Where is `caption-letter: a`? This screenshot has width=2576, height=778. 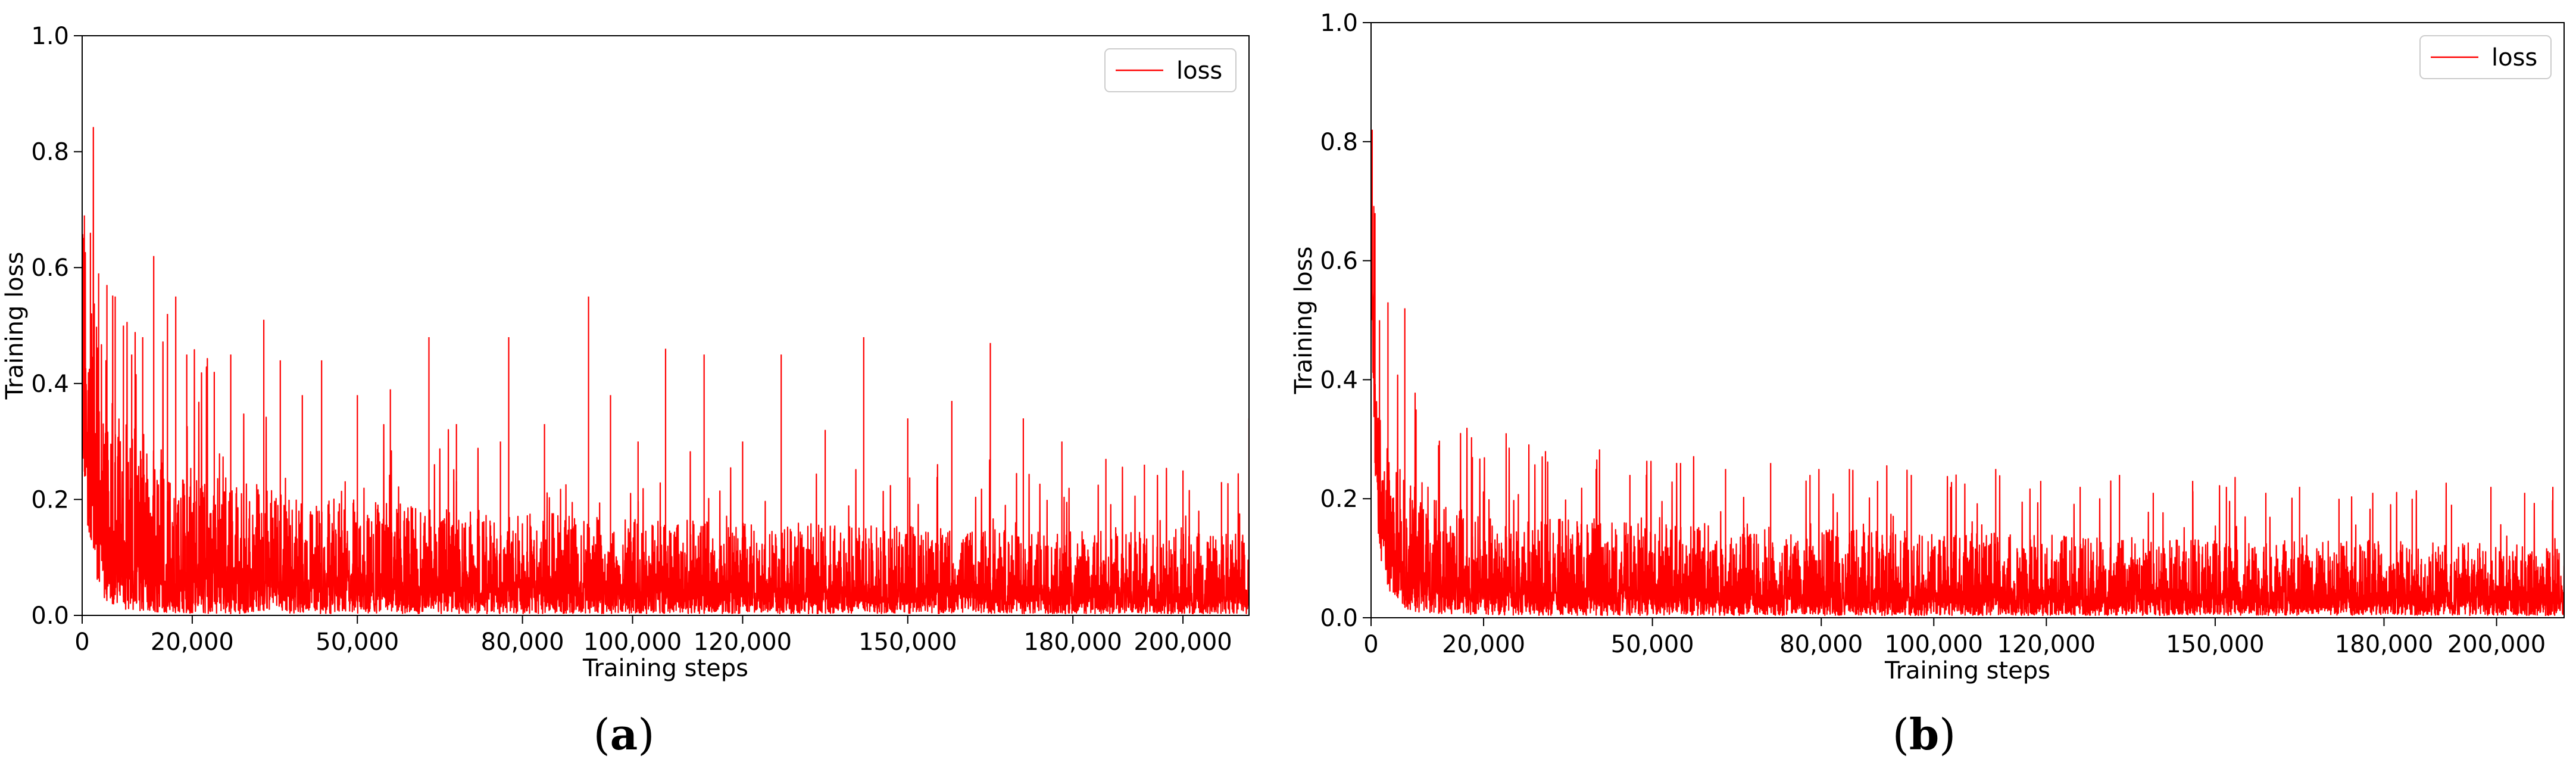
caption-letter: a is located at coordinates (624, 734).